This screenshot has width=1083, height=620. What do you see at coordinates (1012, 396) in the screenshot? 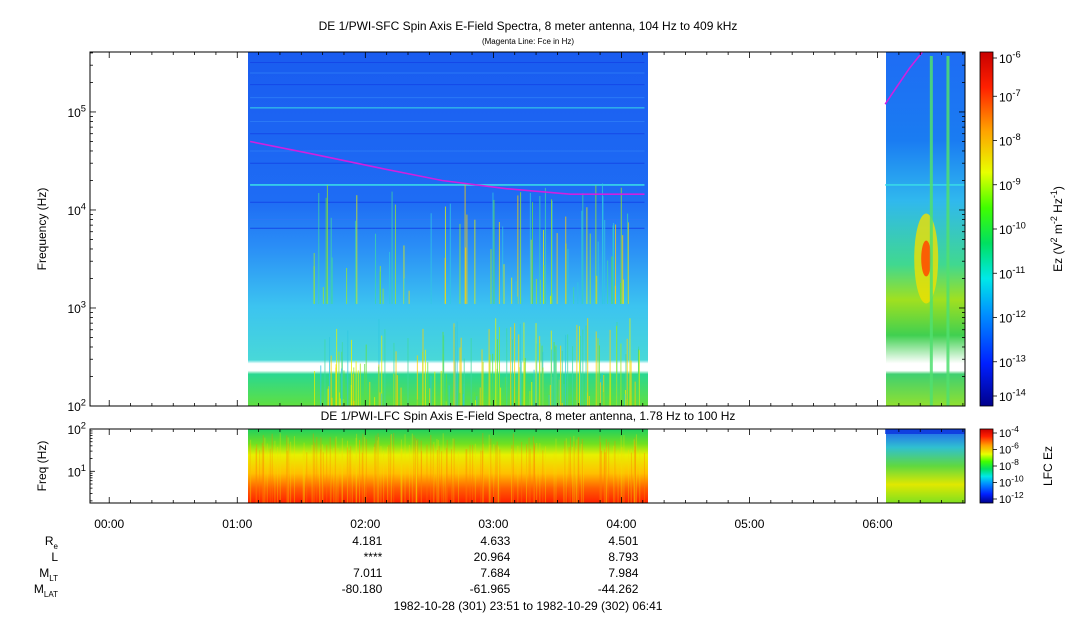
I see `tick-label: 10⁻¹⁴` at bounding box center [1012, 396].